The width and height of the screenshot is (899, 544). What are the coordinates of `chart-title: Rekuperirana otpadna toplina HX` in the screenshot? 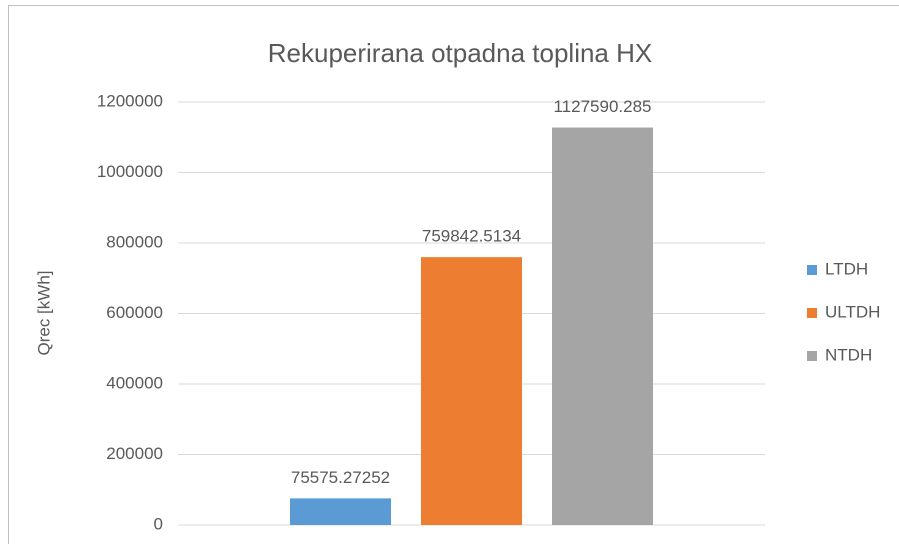 It's located at (460, 53).